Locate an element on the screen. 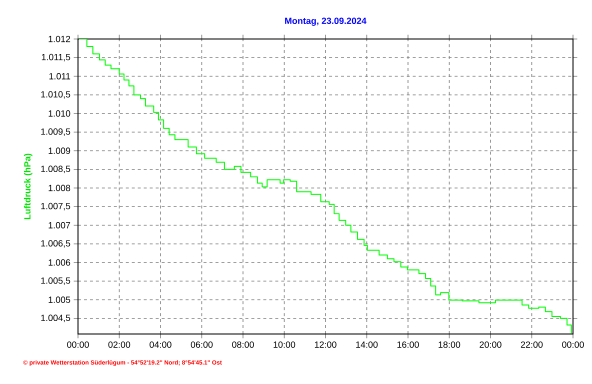 Image resolution: width=592 pixels, height=384 pixels. x-tick-label: 10:00 is located at coordinates (285, 344).